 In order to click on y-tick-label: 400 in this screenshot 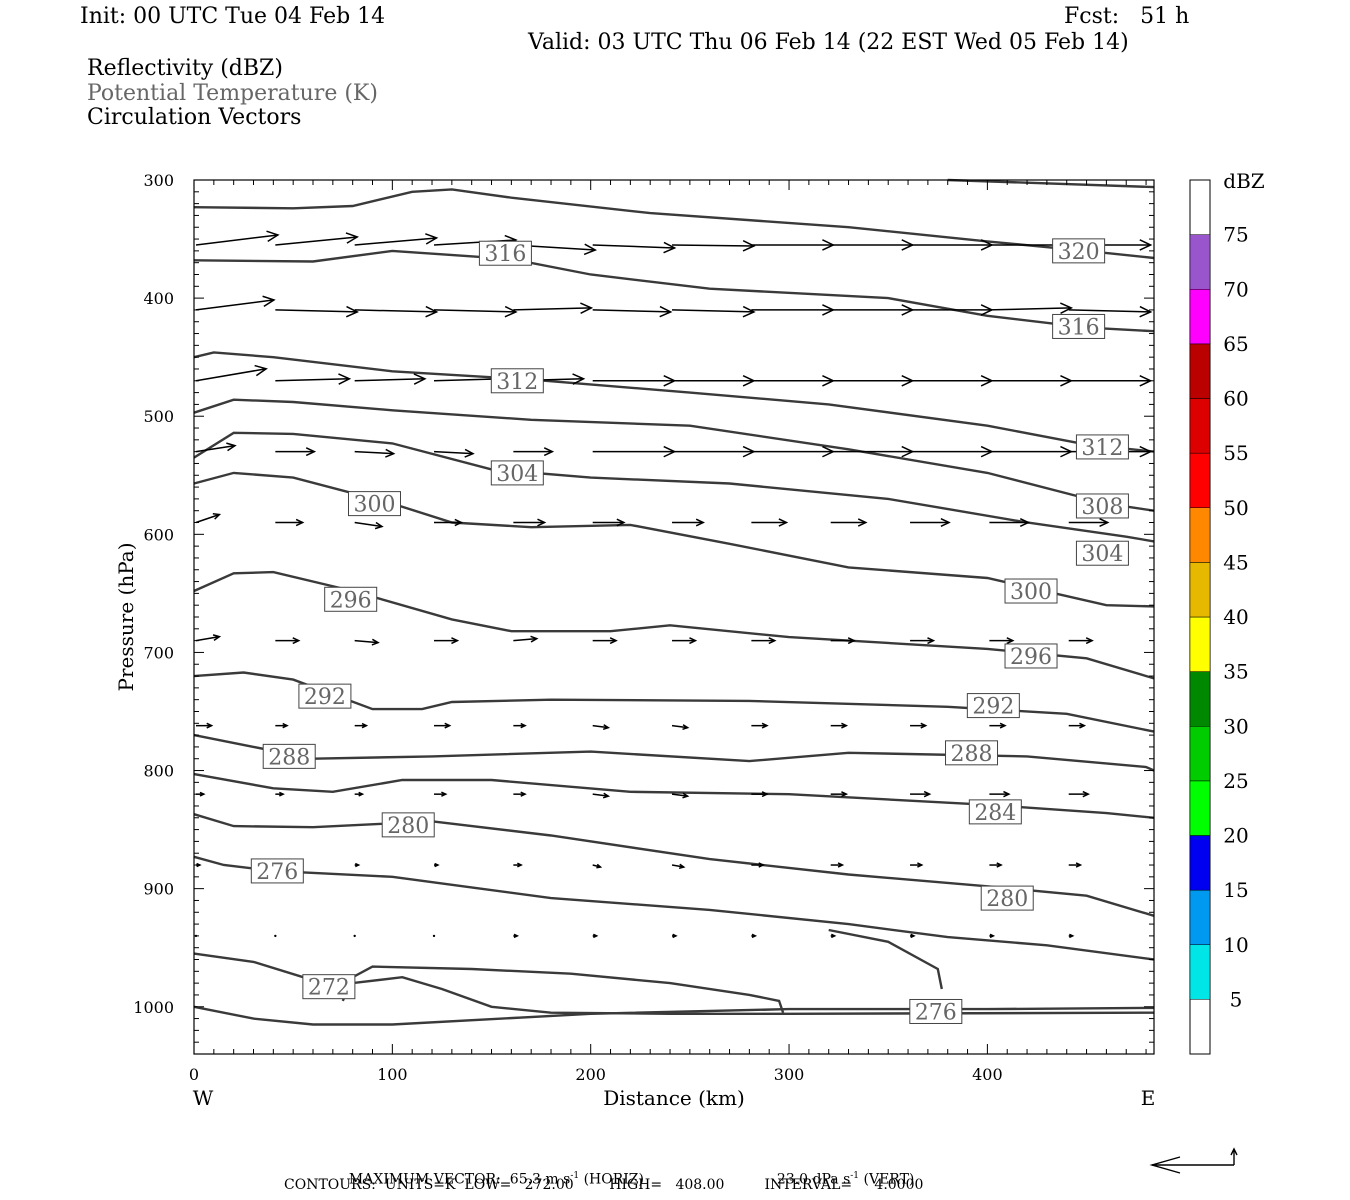, I will do `click(158, 298)`.